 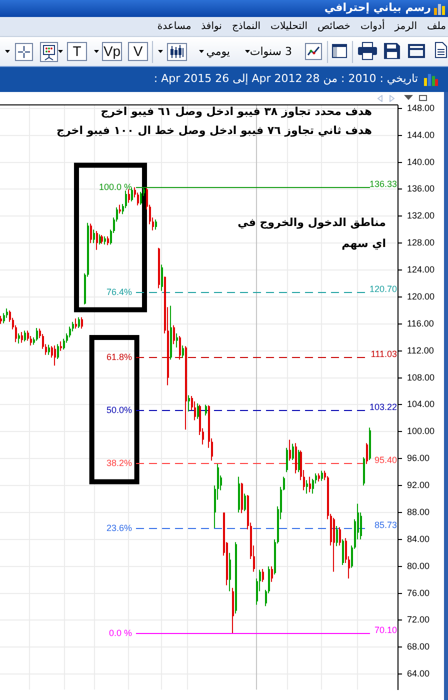 What do you see at coordinates (383, 407) in the screenshot?
I see `ref-line-label: 103.22` at bounding box center [383, 407].